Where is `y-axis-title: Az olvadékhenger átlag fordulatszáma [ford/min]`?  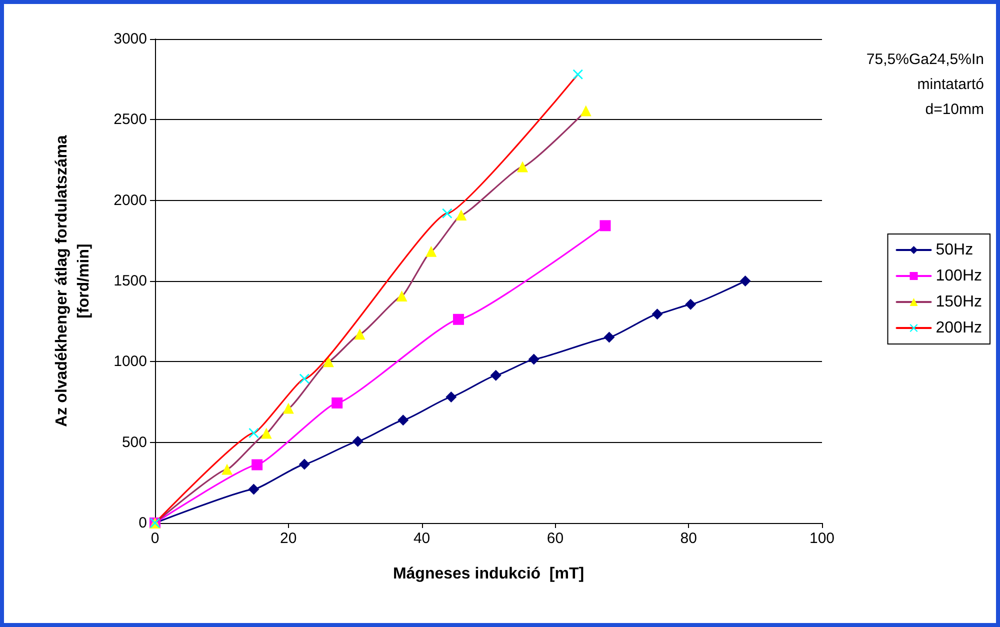
y-axis-title: Az olvadékhenger átlag fordulatszáma [ford/min] is located at coordinates (73, 281).